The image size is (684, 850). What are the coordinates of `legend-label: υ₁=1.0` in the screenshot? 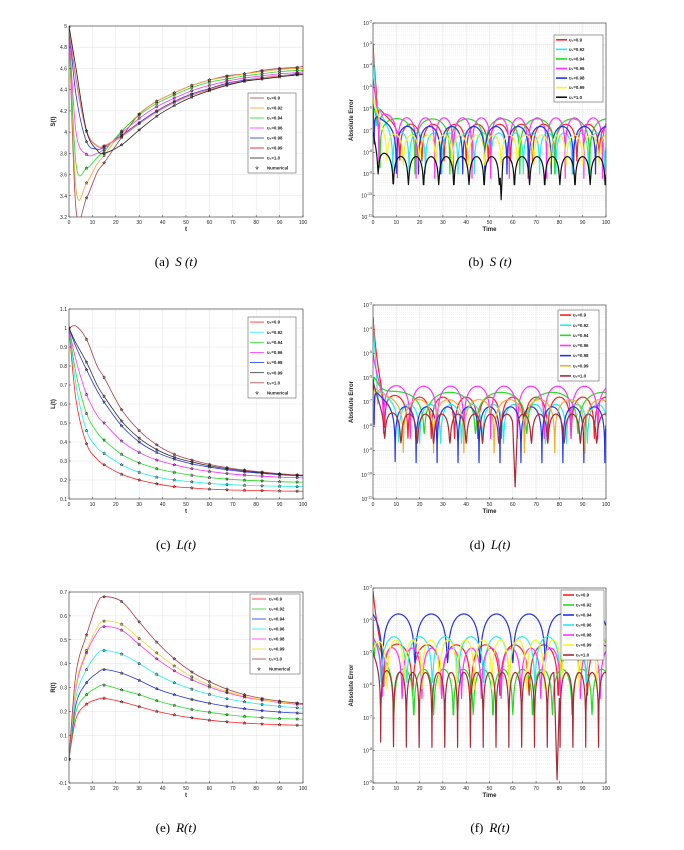 It's located at (576, 97).